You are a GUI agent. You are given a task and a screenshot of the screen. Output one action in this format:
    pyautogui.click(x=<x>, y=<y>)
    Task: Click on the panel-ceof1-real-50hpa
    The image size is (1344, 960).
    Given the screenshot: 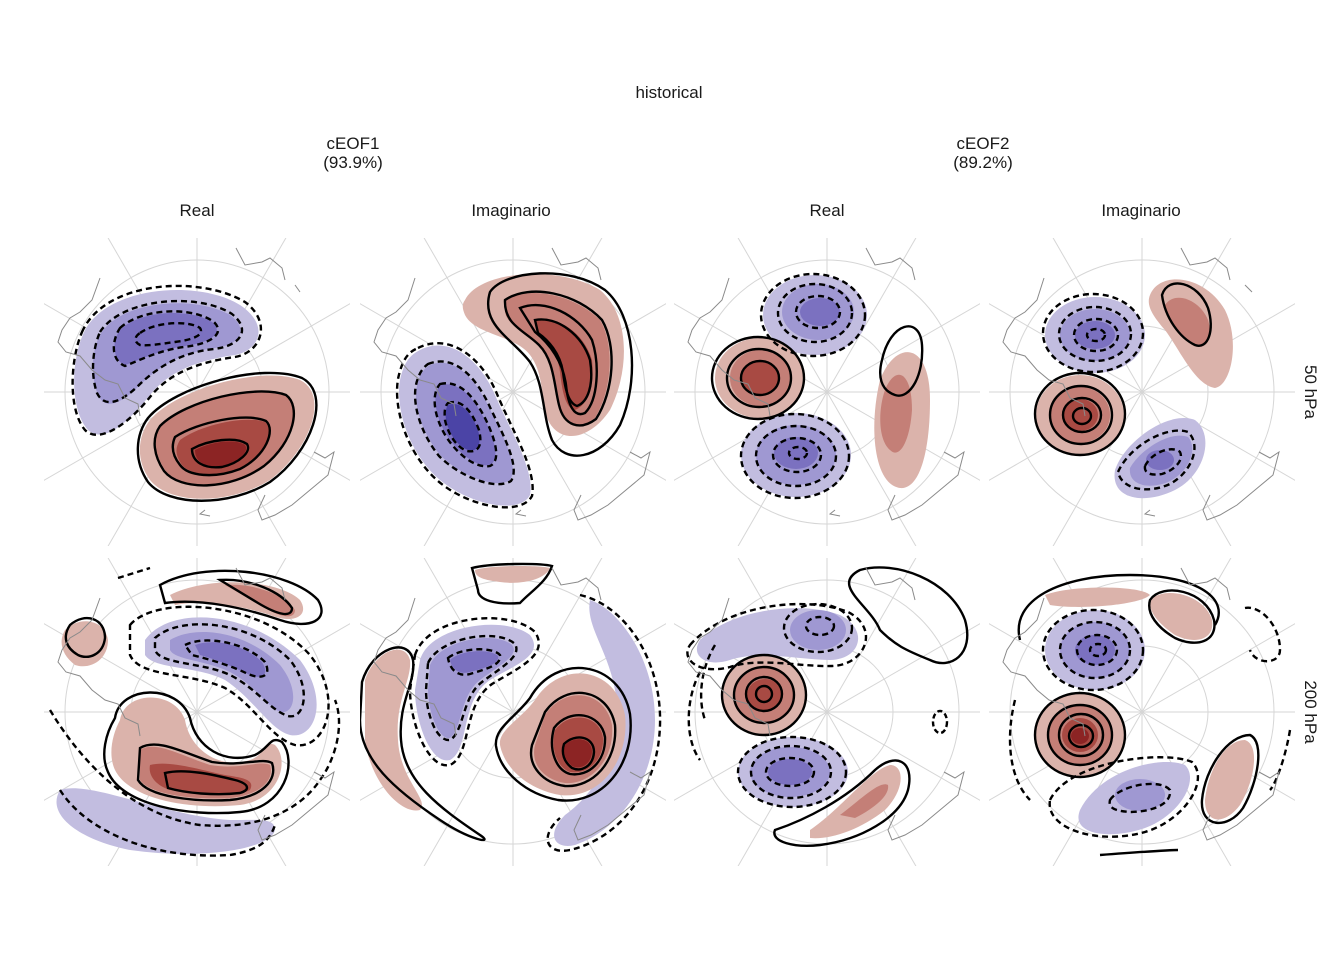 What is the action you would take?
    pyautogui.click(x=197, y=392)
    